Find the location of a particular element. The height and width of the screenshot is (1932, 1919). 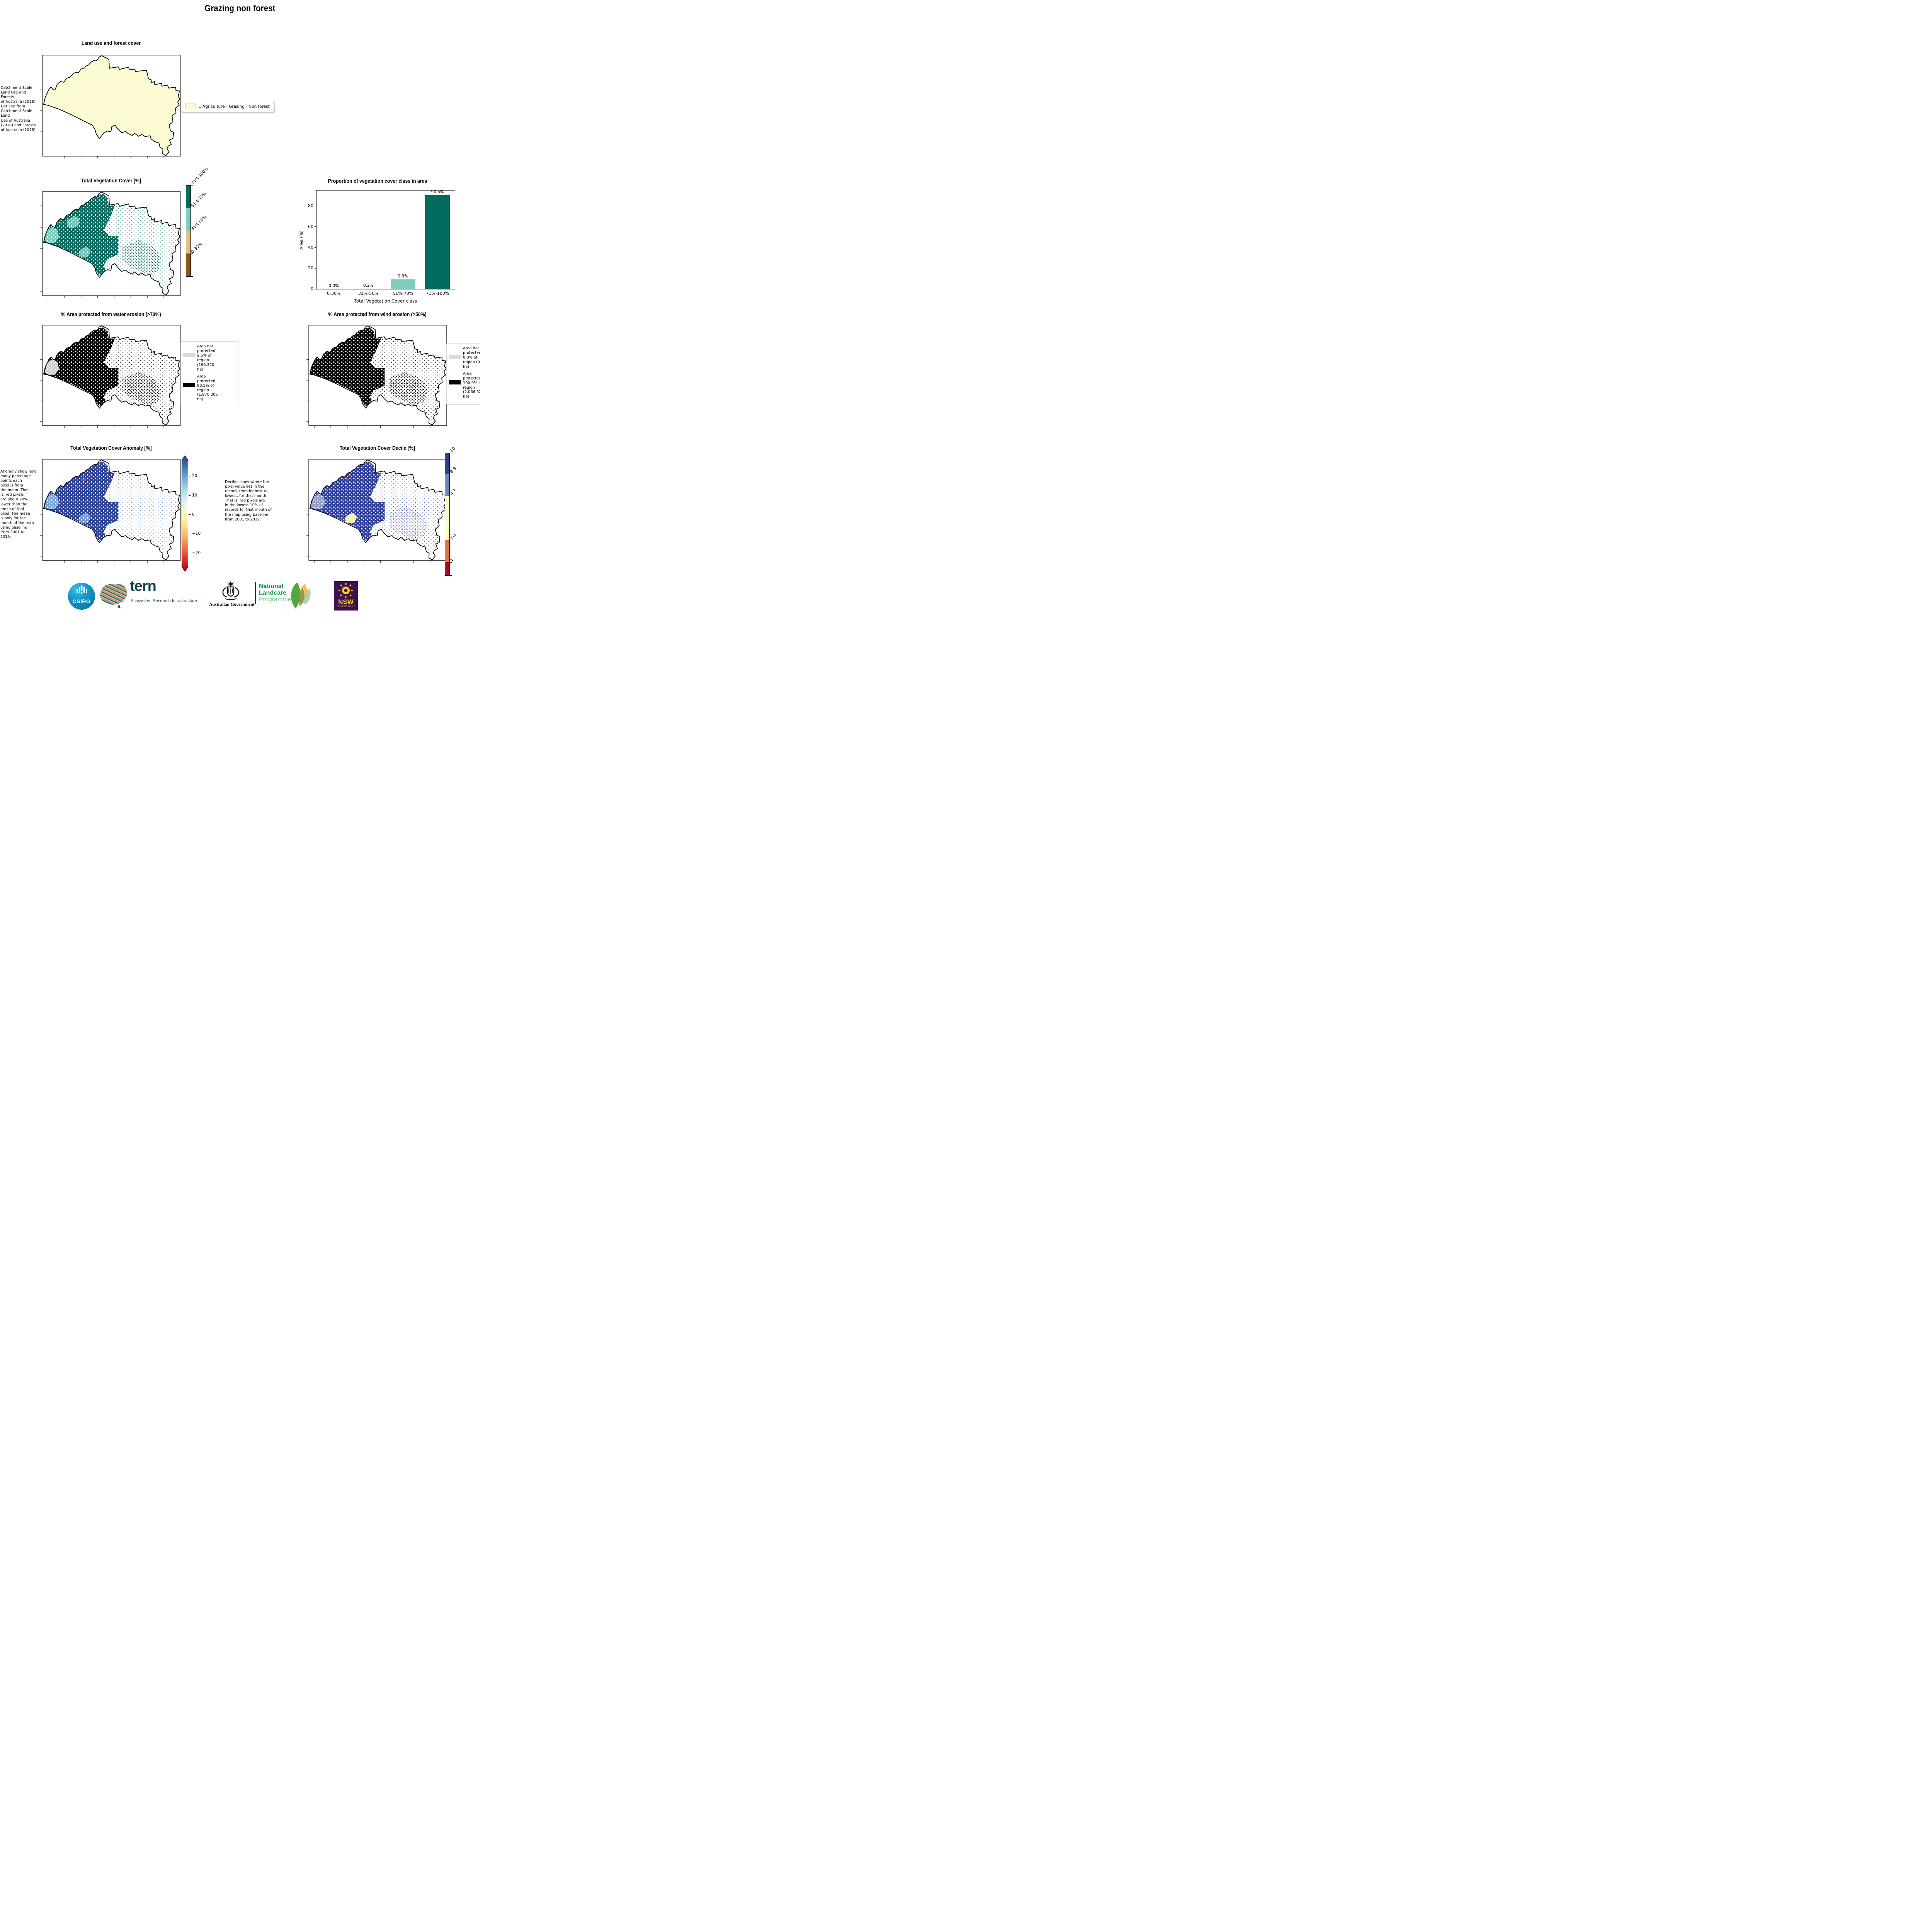

csiro-logo-marks is located at coordinates (82, 589).